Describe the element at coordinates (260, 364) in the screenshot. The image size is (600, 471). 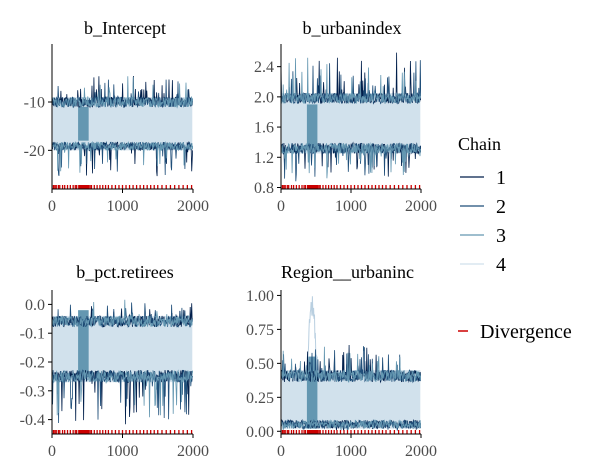
I see `y-tick-label: 0.50` at that location.